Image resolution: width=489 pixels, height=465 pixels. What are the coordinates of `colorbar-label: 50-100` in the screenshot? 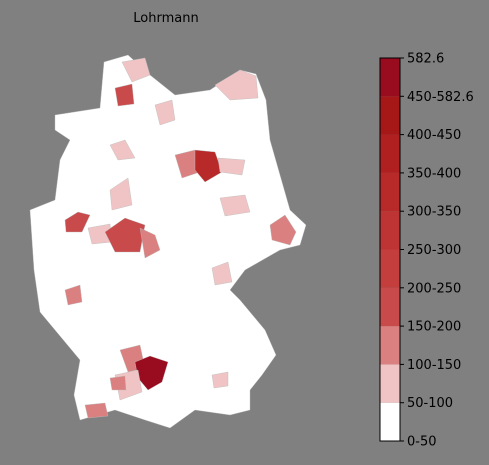 It's located at (430, 403).